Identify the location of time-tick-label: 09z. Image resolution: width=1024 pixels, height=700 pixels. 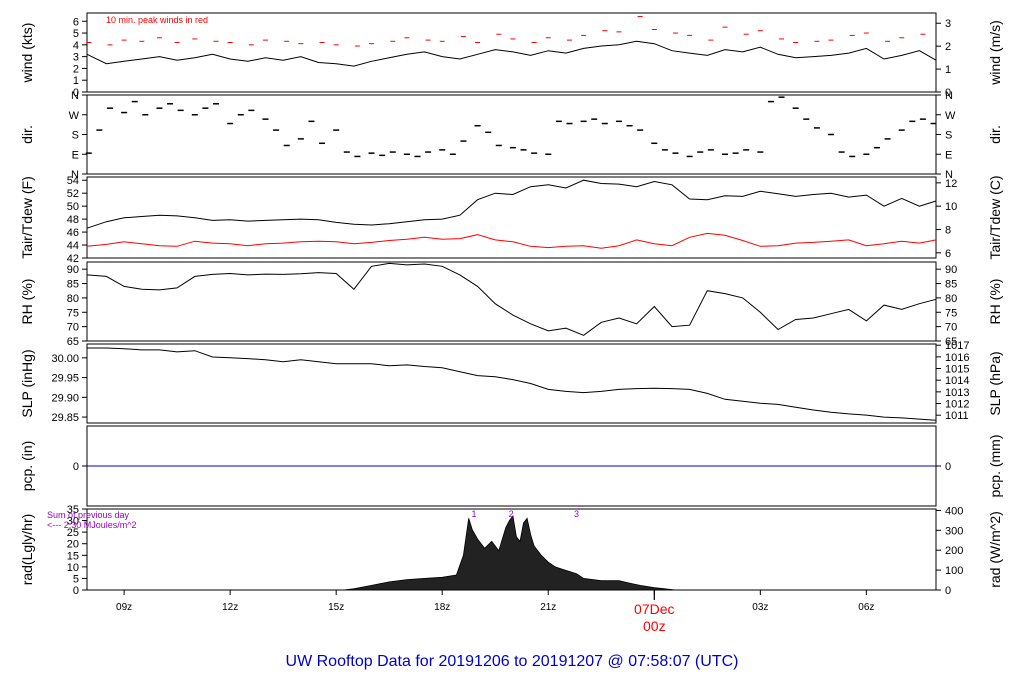
(124, 607).